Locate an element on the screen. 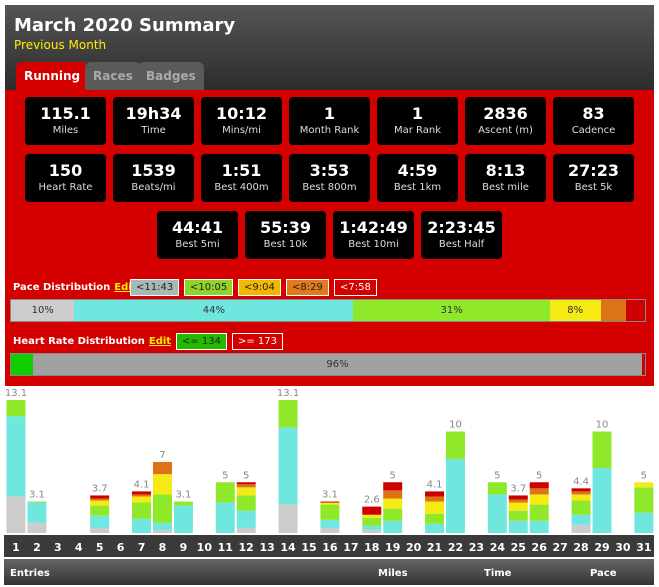  stat-box: 55:39 Best 10k is located at coordinates (285, 235).